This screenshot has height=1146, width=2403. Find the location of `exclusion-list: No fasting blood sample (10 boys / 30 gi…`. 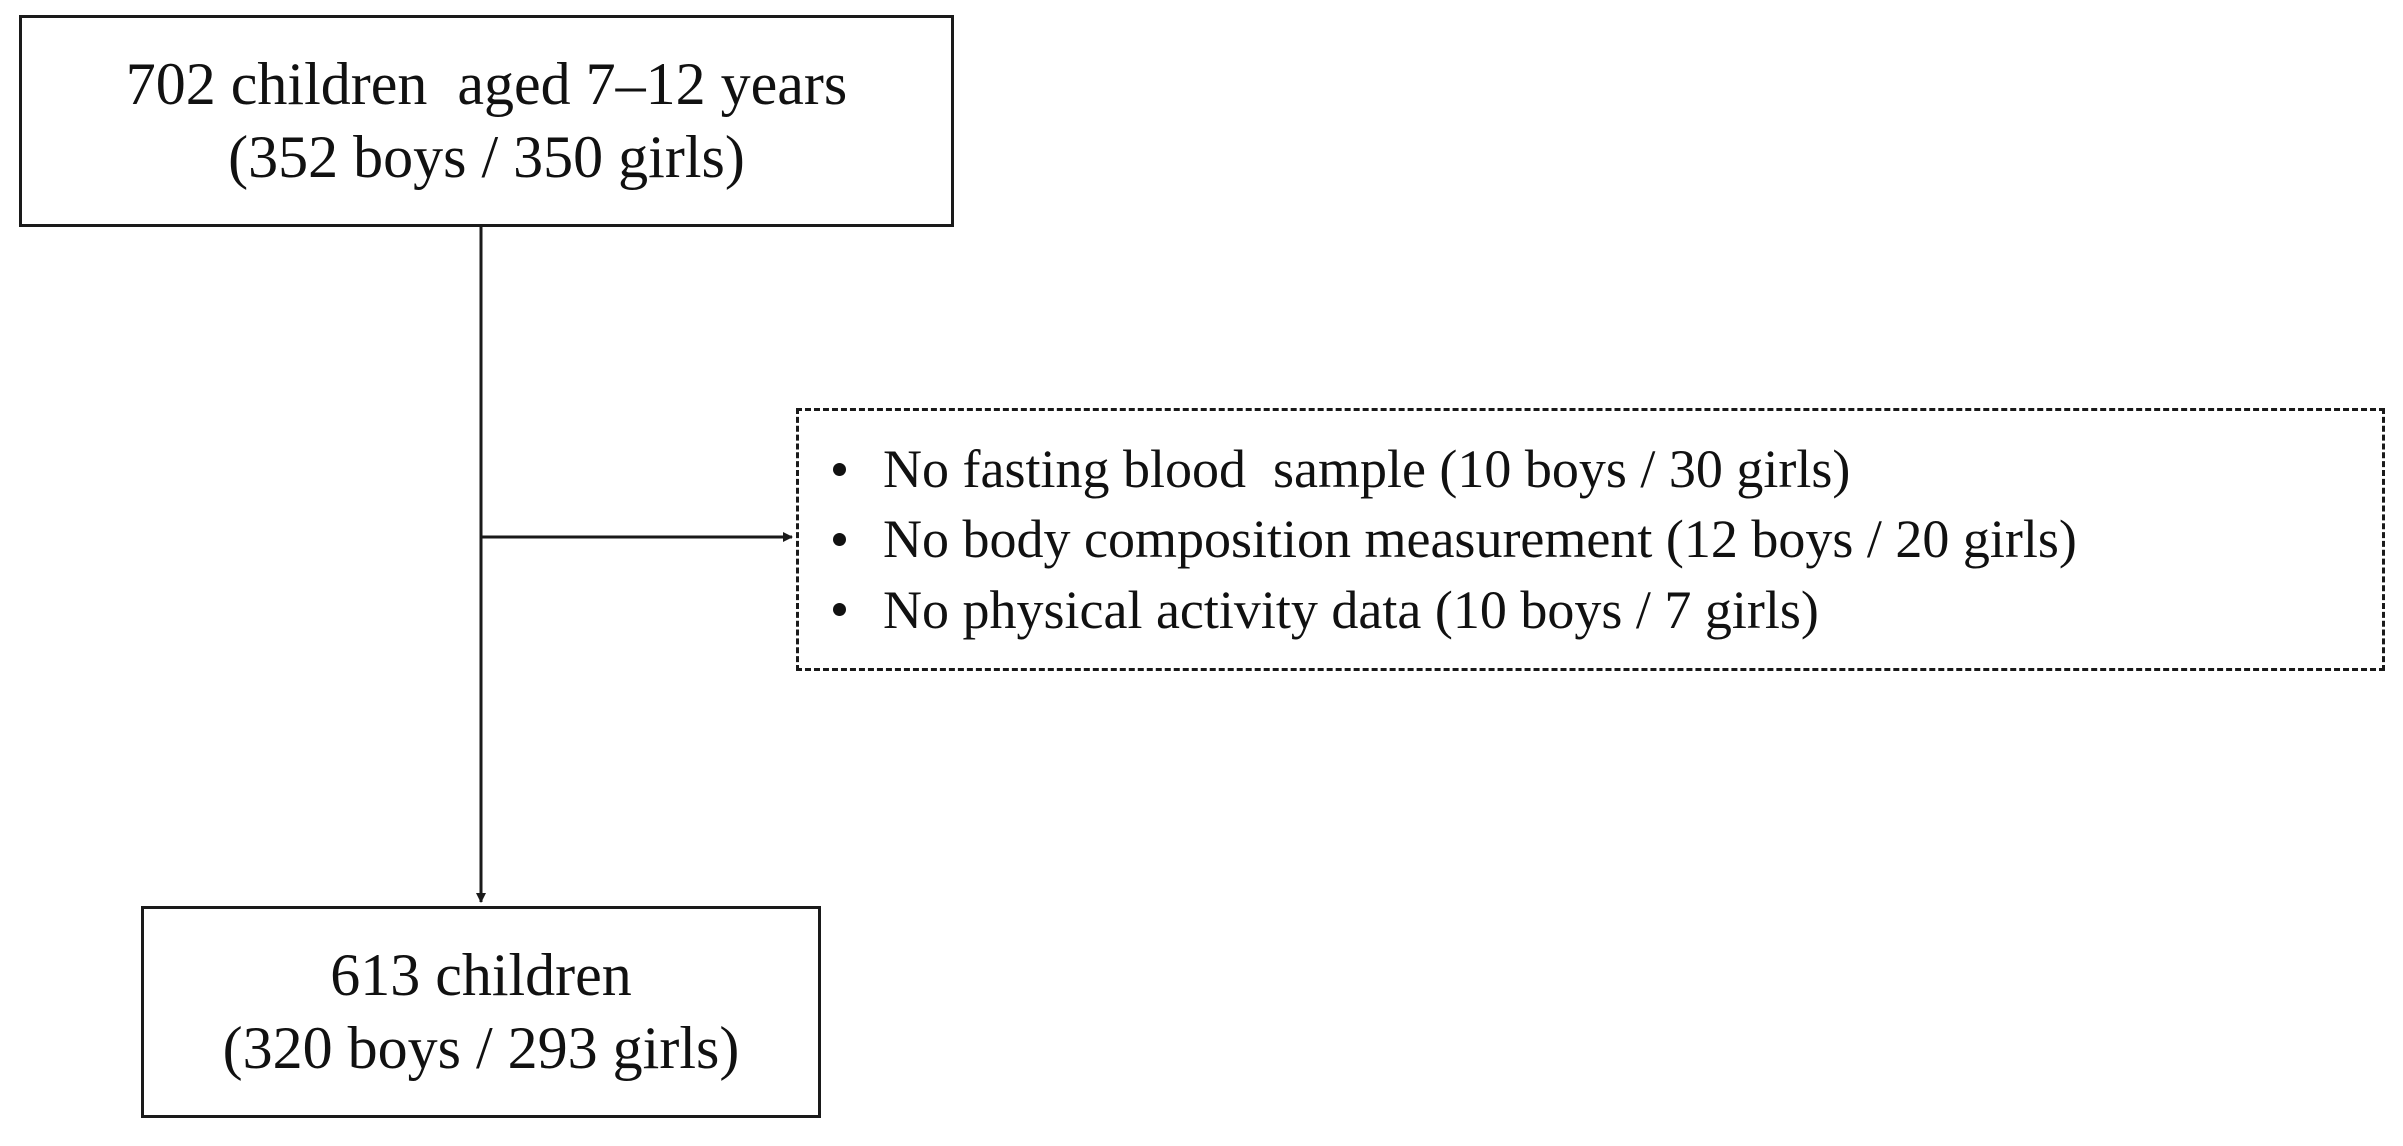

exclusion-list: No fasting blood sample (10 boys / 30 gi… is located at coordinates (1597, 539).